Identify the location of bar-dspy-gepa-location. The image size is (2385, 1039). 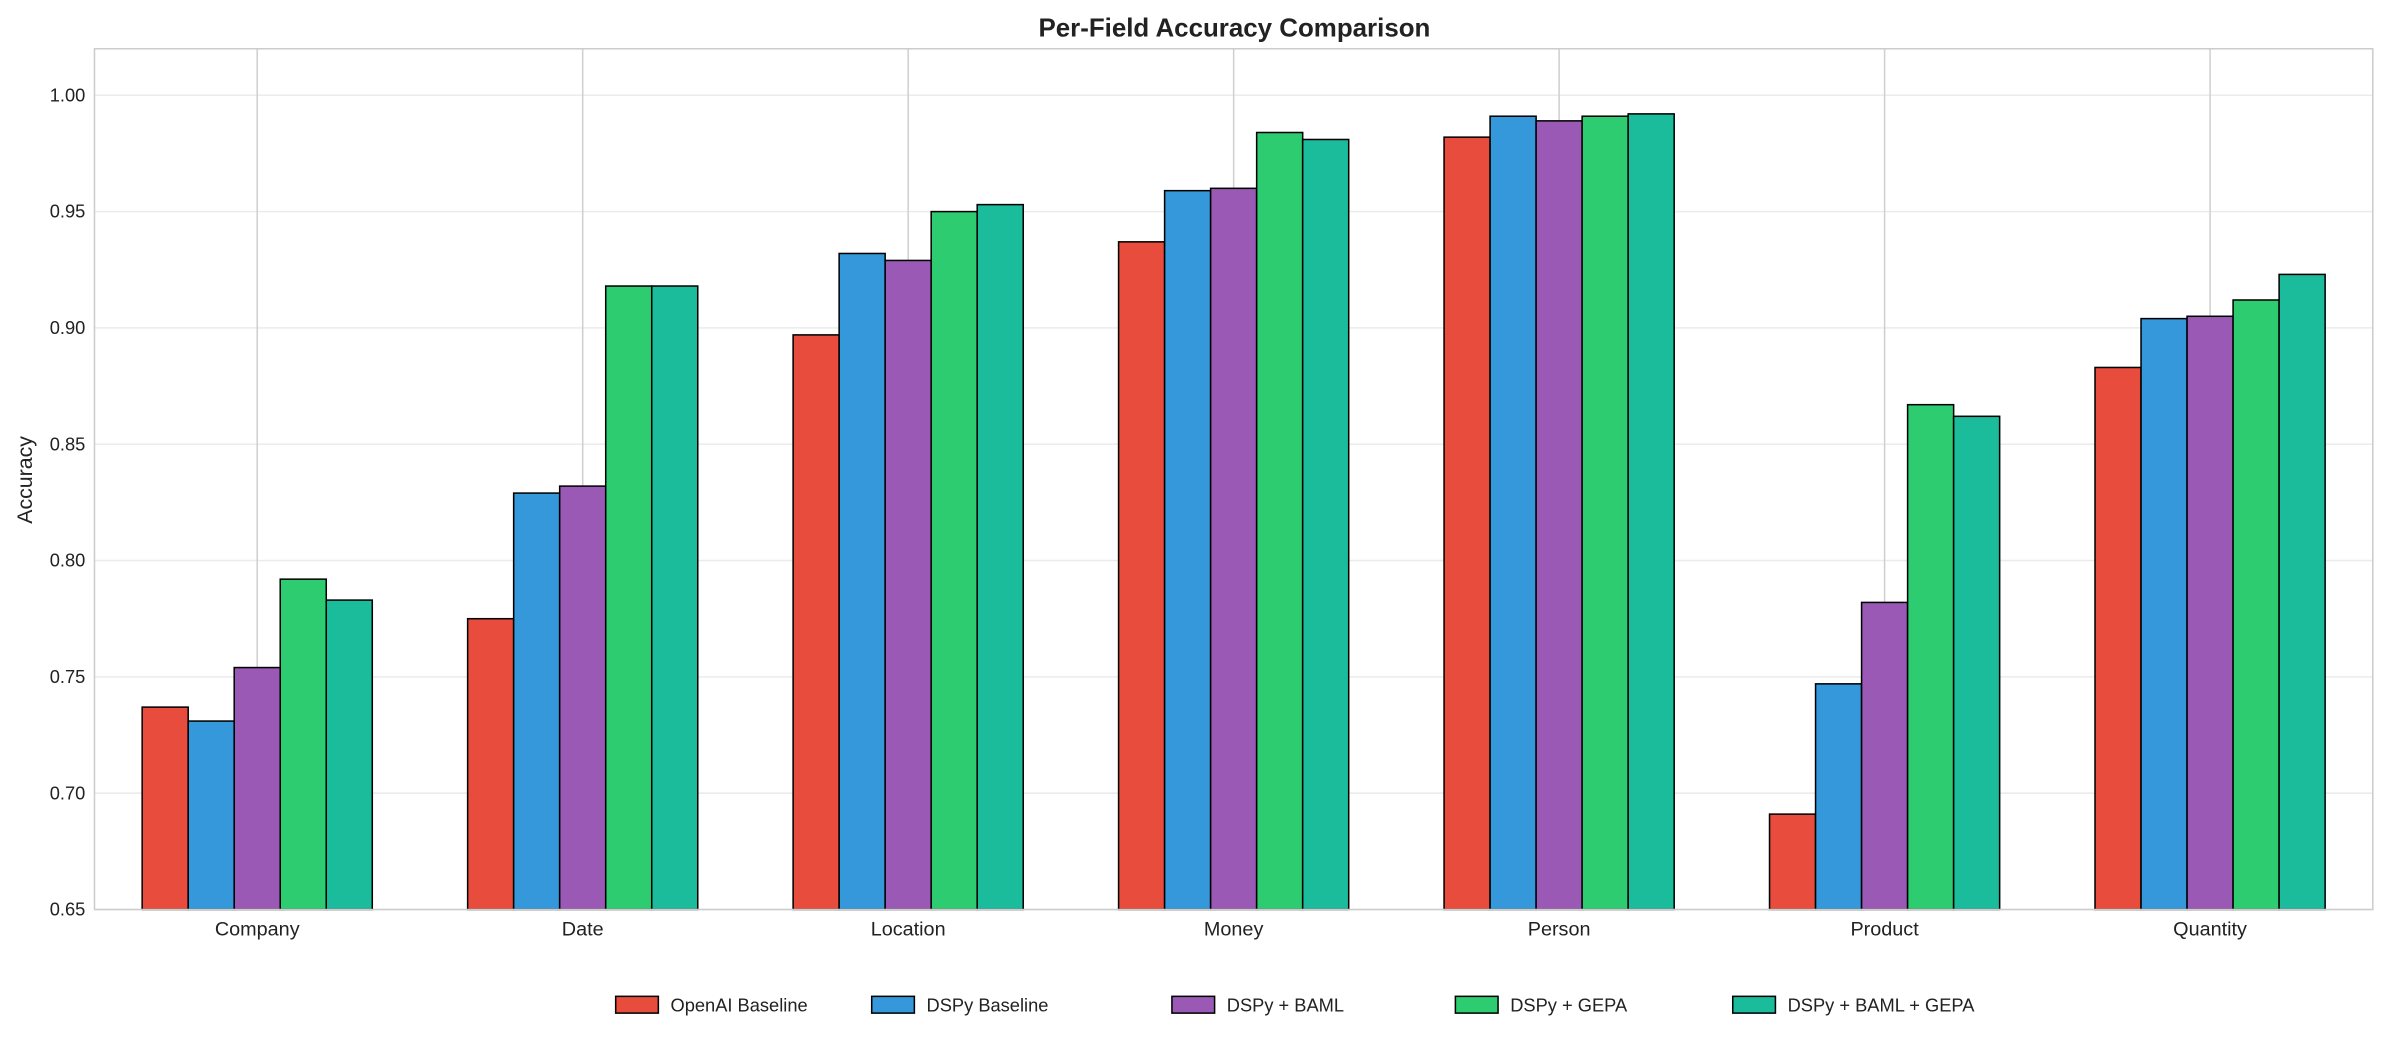
(954, 560).